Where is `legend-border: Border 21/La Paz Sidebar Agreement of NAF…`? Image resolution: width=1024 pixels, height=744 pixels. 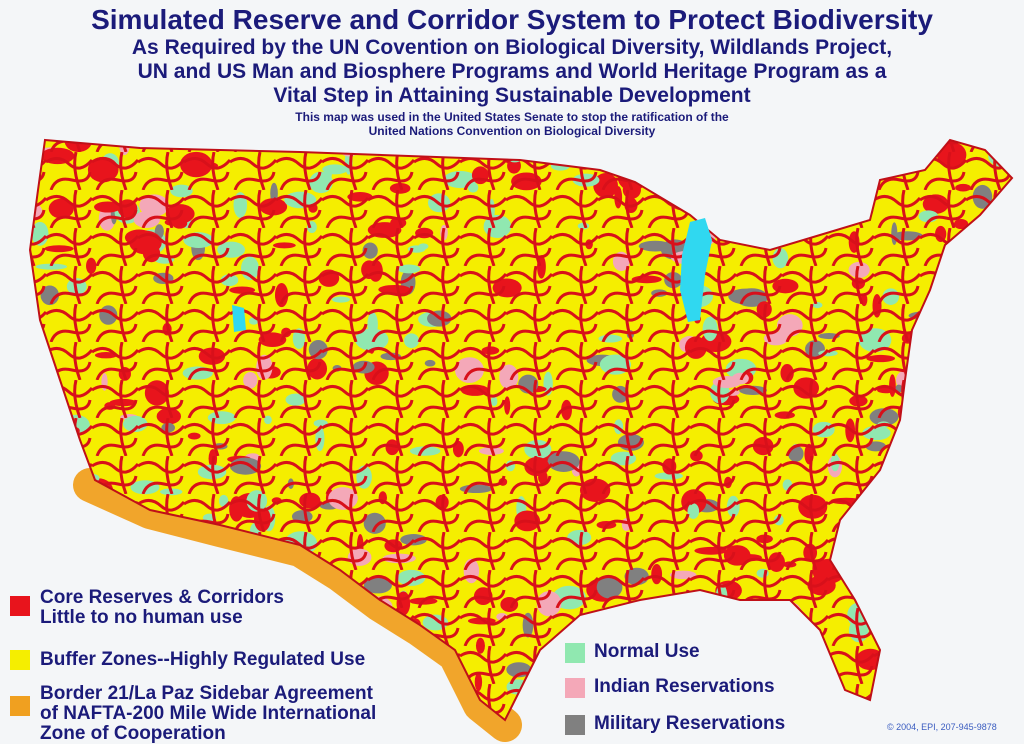
legend-border: Border 21/La Paz Sidebar Agreement of NAF… is located at coordinates (208, 713).